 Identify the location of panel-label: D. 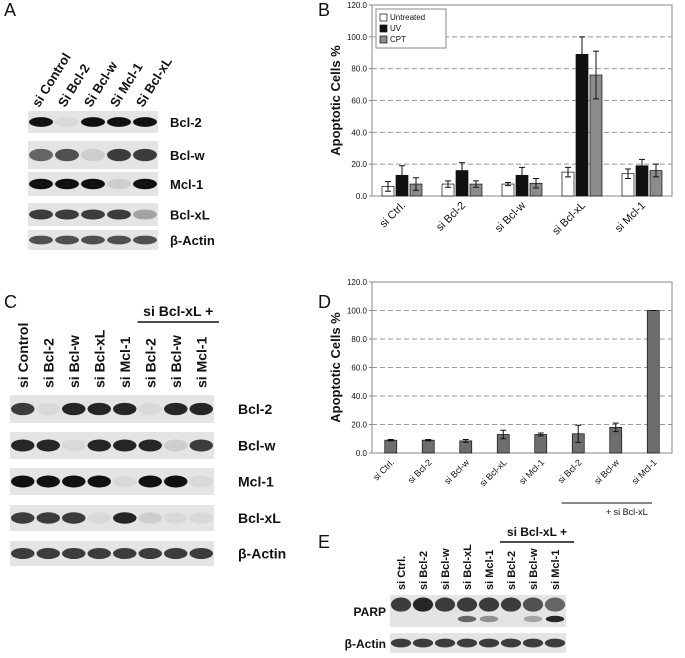
(324, 302).